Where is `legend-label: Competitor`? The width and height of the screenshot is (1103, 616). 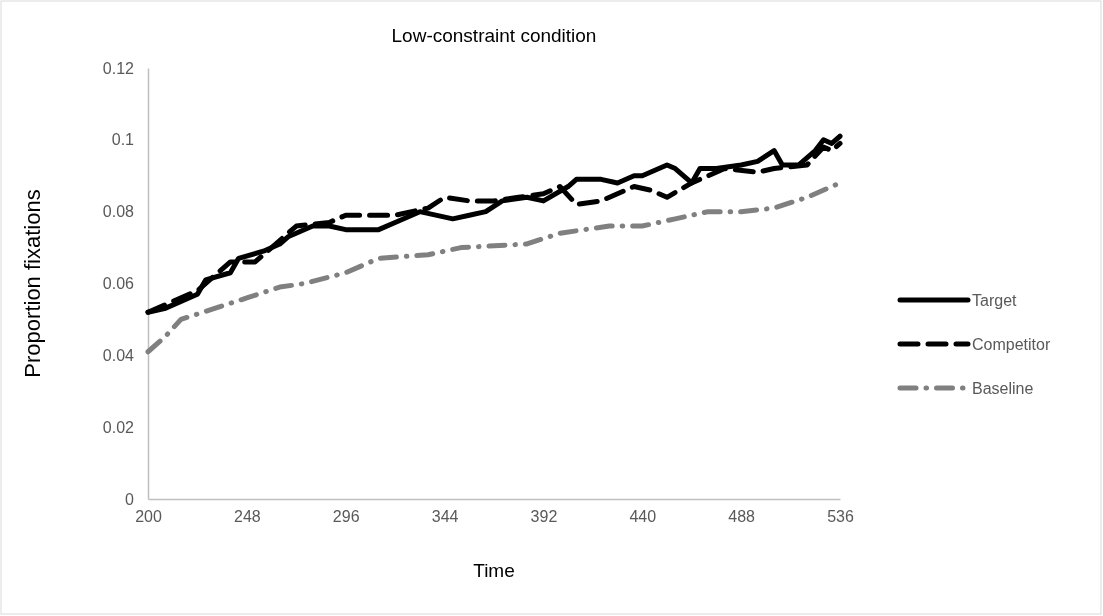 legend-label: Competitor is located at coordinates (1011, 344).